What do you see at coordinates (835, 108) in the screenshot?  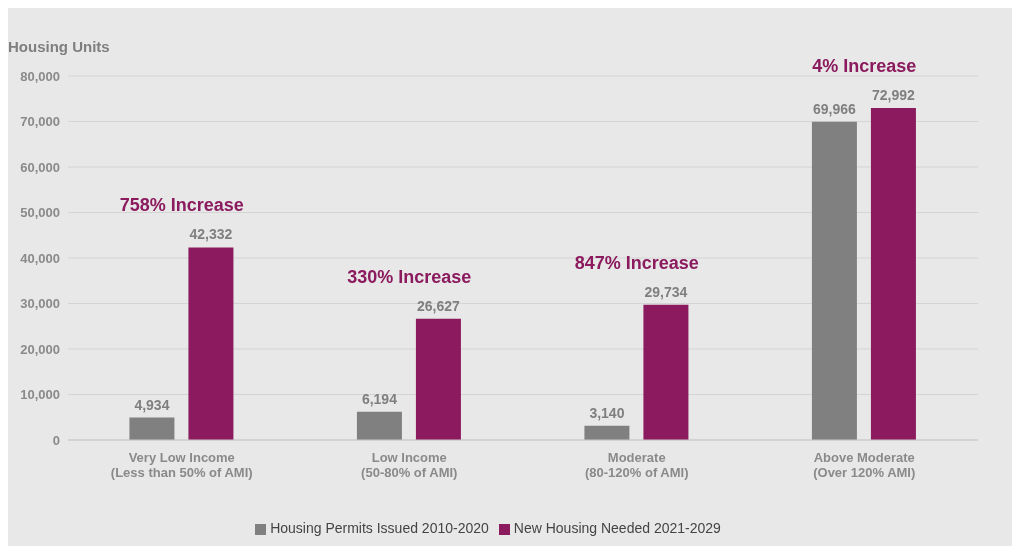 I see `data-label: 69,966` at bounding box center [835, 108].